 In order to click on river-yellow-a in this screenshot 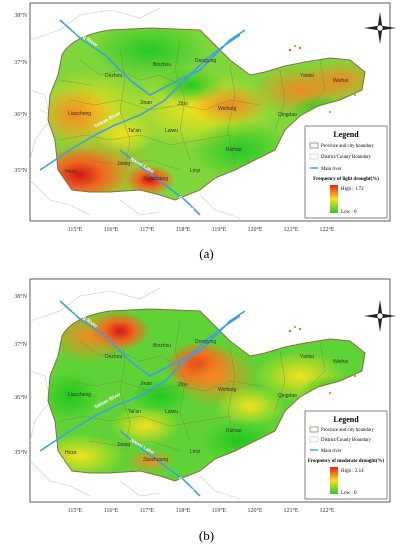, I will do `click(140, 102)`.